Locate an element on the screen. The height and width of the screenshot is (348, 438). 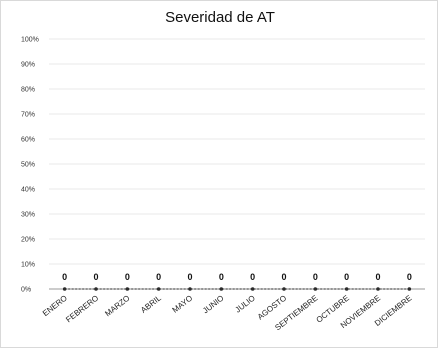
y-tick-label: 70% is located at coordinates (28, 115).